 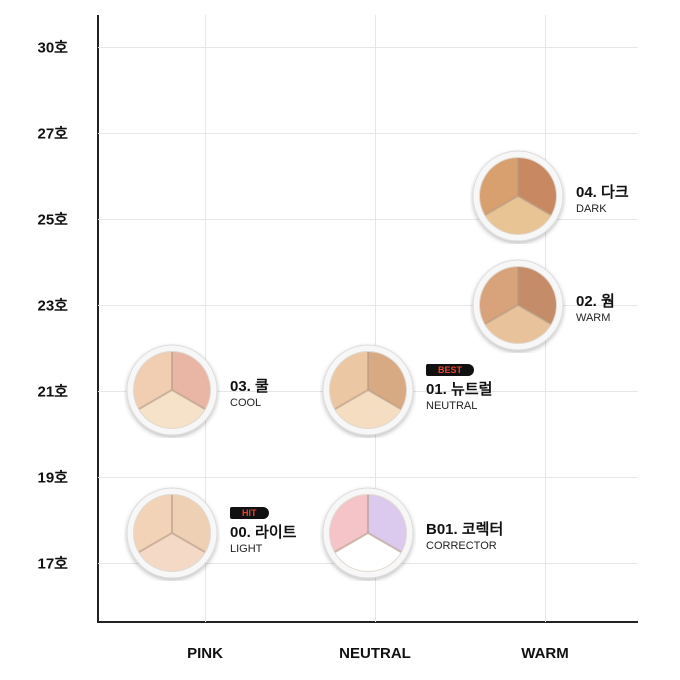 I want to click on product-badge: BEST, so click(x=450, y=370).